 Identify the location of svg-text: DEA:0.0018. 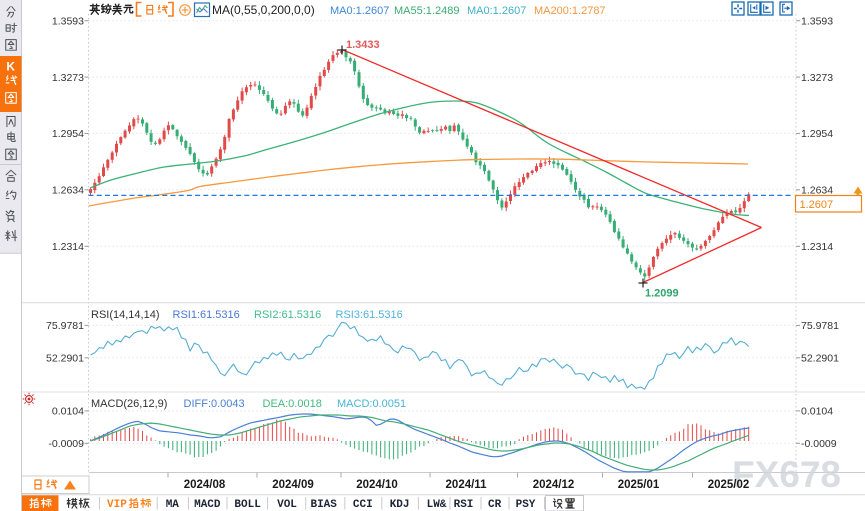
(292, 404).